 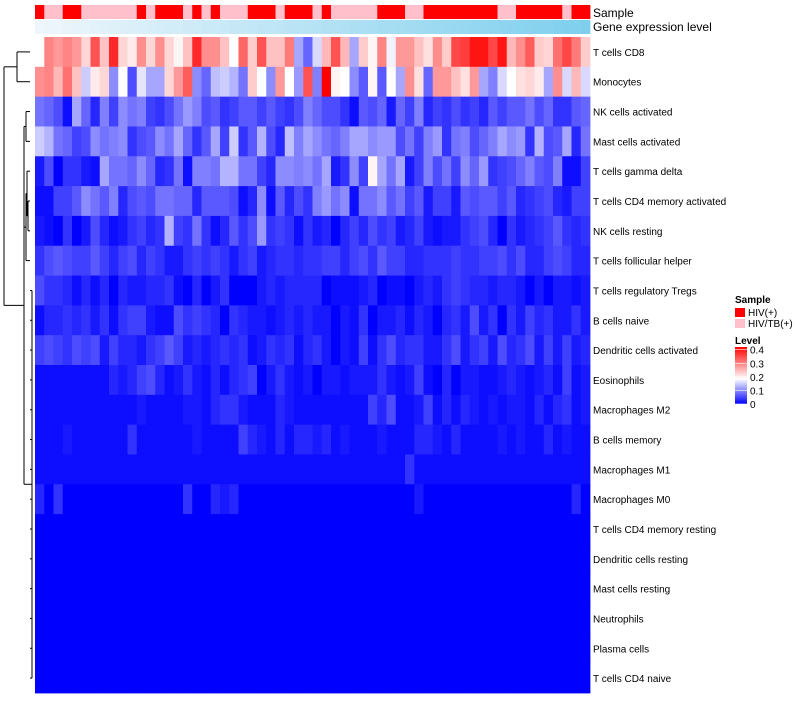 I want to click on row-label: Monocytes, so click(x=617, y=83).